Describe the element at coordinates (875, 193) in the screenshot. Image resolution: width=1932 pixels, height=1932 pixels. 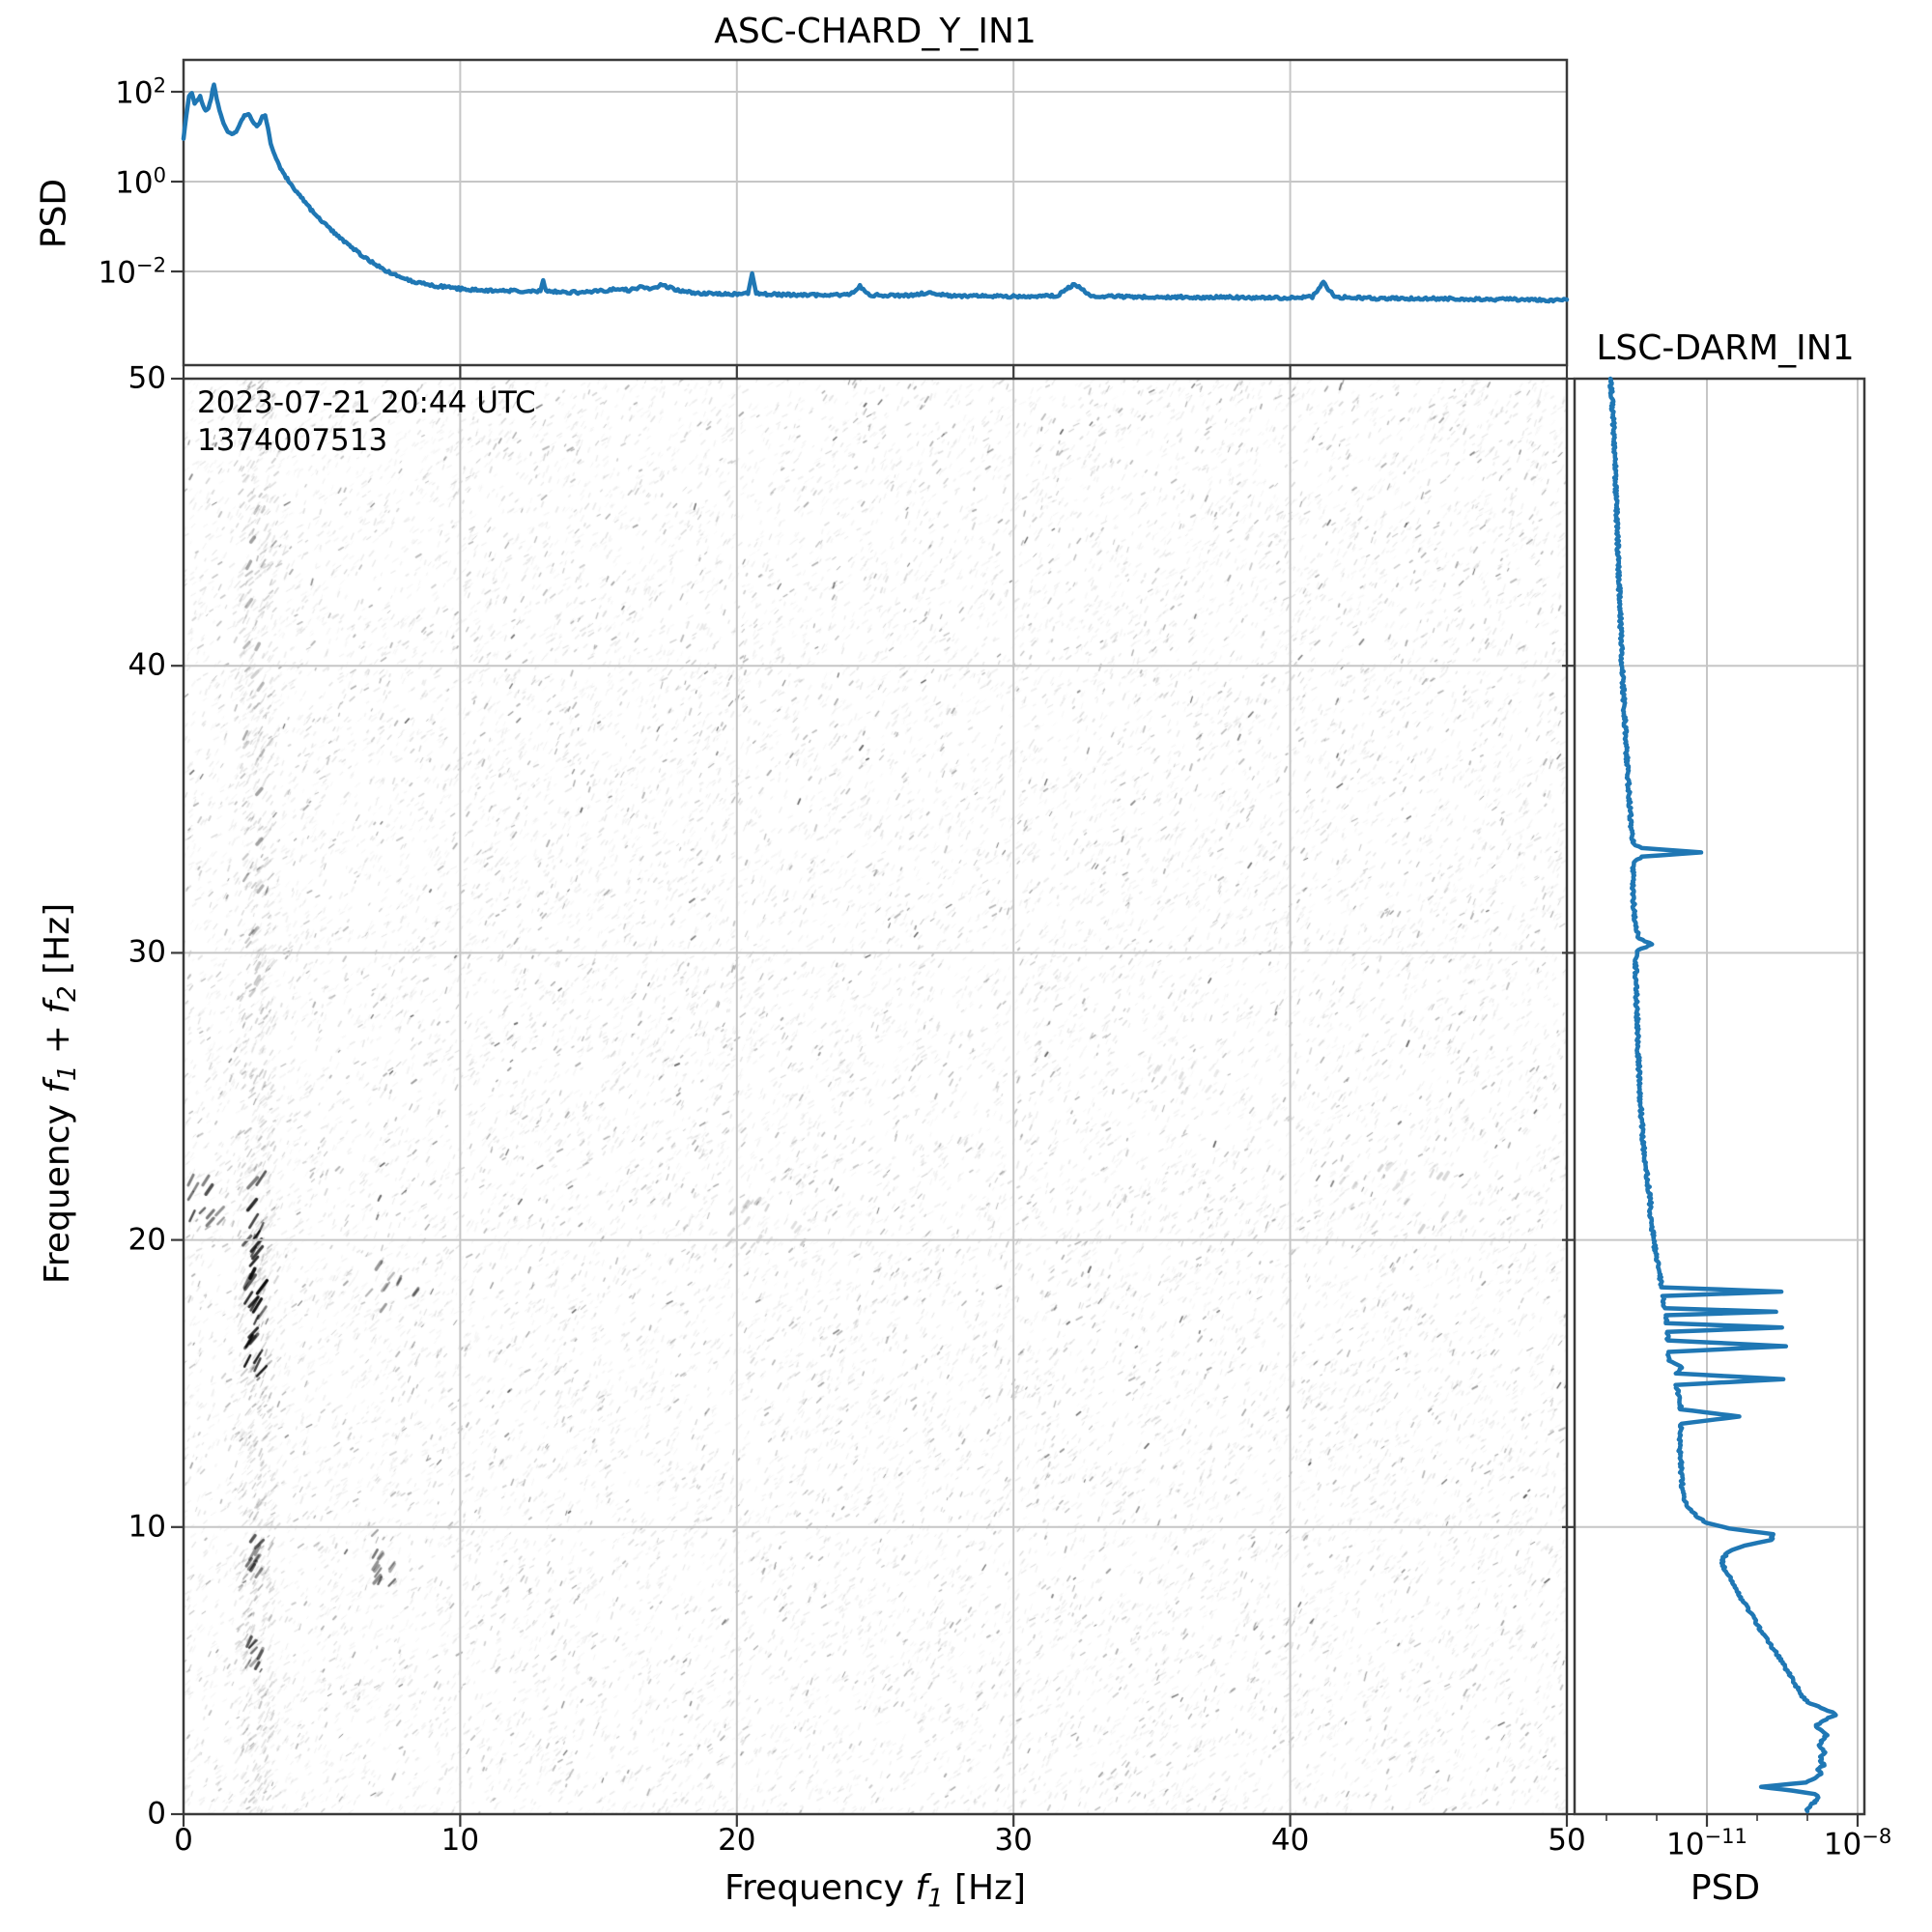
I see `asc-chard-psd-curve` at that location.